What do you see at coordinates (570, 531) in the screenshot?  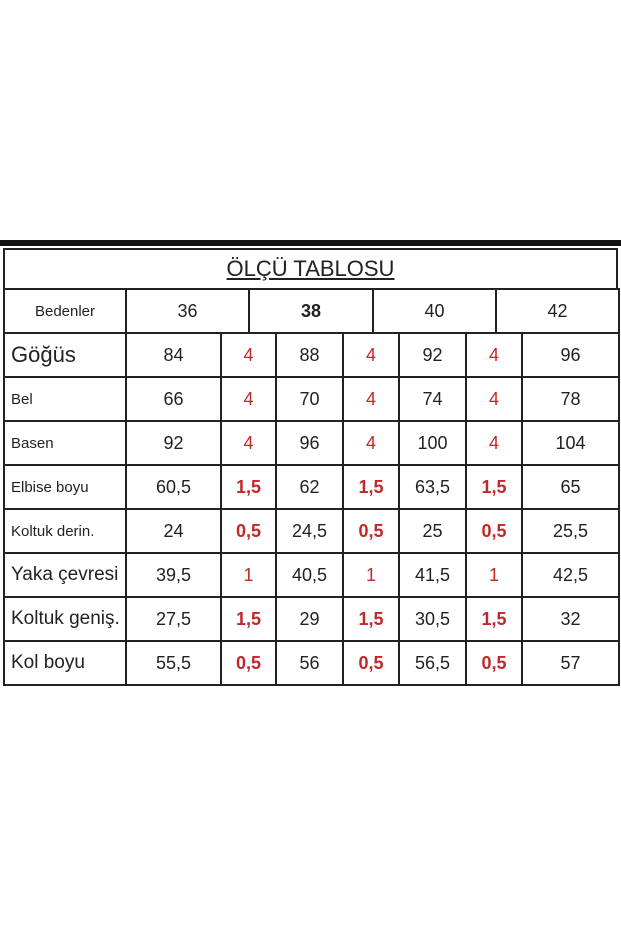 I see `measurement: 25,5` at bounding box center [570, 531].